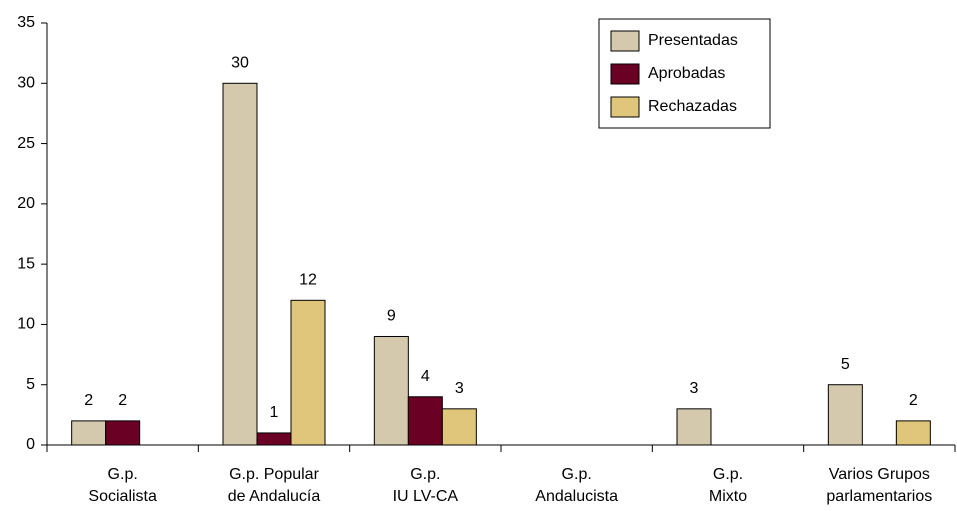 The height and width of the screenshot is (511, 957). What do you see at coordinates (426, 496) in the screenshot?
I see `x-tick-label: IU LV-CA` at bounding box center [426, 496].